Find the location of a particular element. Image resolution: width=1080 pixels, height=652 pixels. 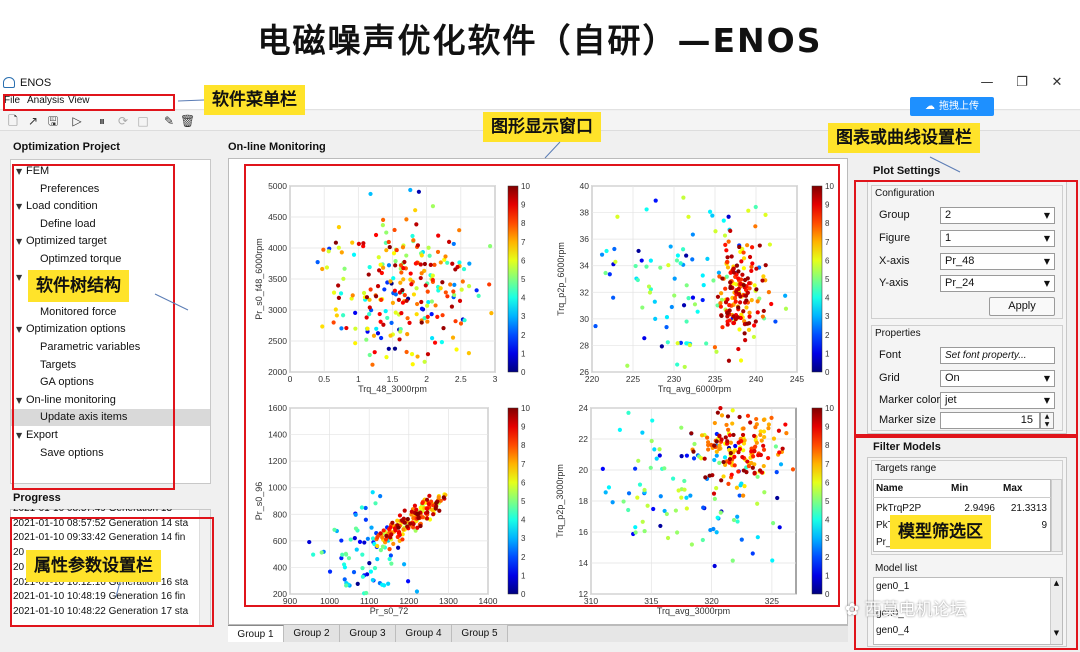

tab-group-4: Group 4 is located at coordinates (424, 633).